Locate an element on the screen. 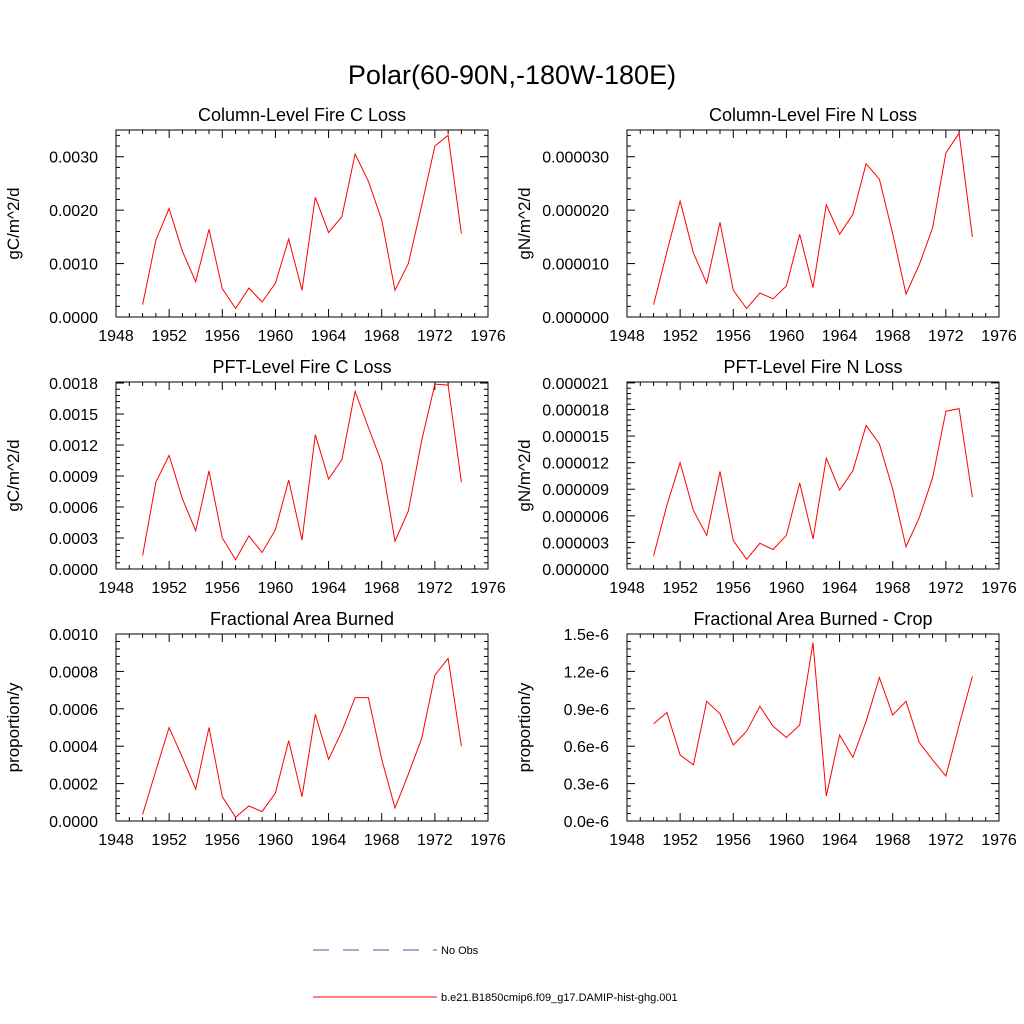 This screenshot has width=1024, height=1024. y-tick-label: 0.000000 is located at coordinates (575, 318).